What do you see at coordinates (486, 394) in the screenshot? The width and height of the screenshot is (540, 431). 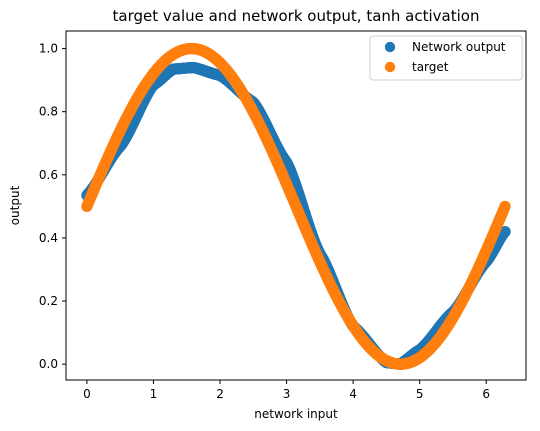 I see `x-tick-label: 6` at bounding box center [486, 394].